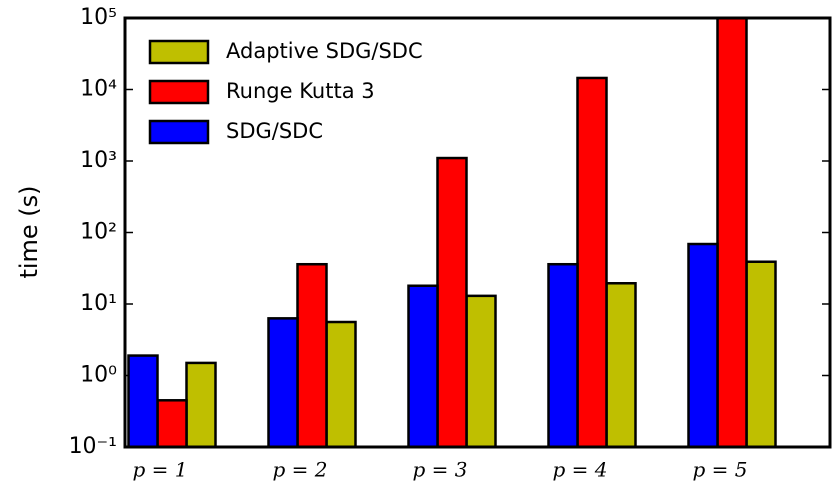 The width and height of the screenshot is (836, 486). Describe the element at coordinates (324, 51) in the screenshot. I see `legend-label: Adaptive SDG/SDC` at that location.